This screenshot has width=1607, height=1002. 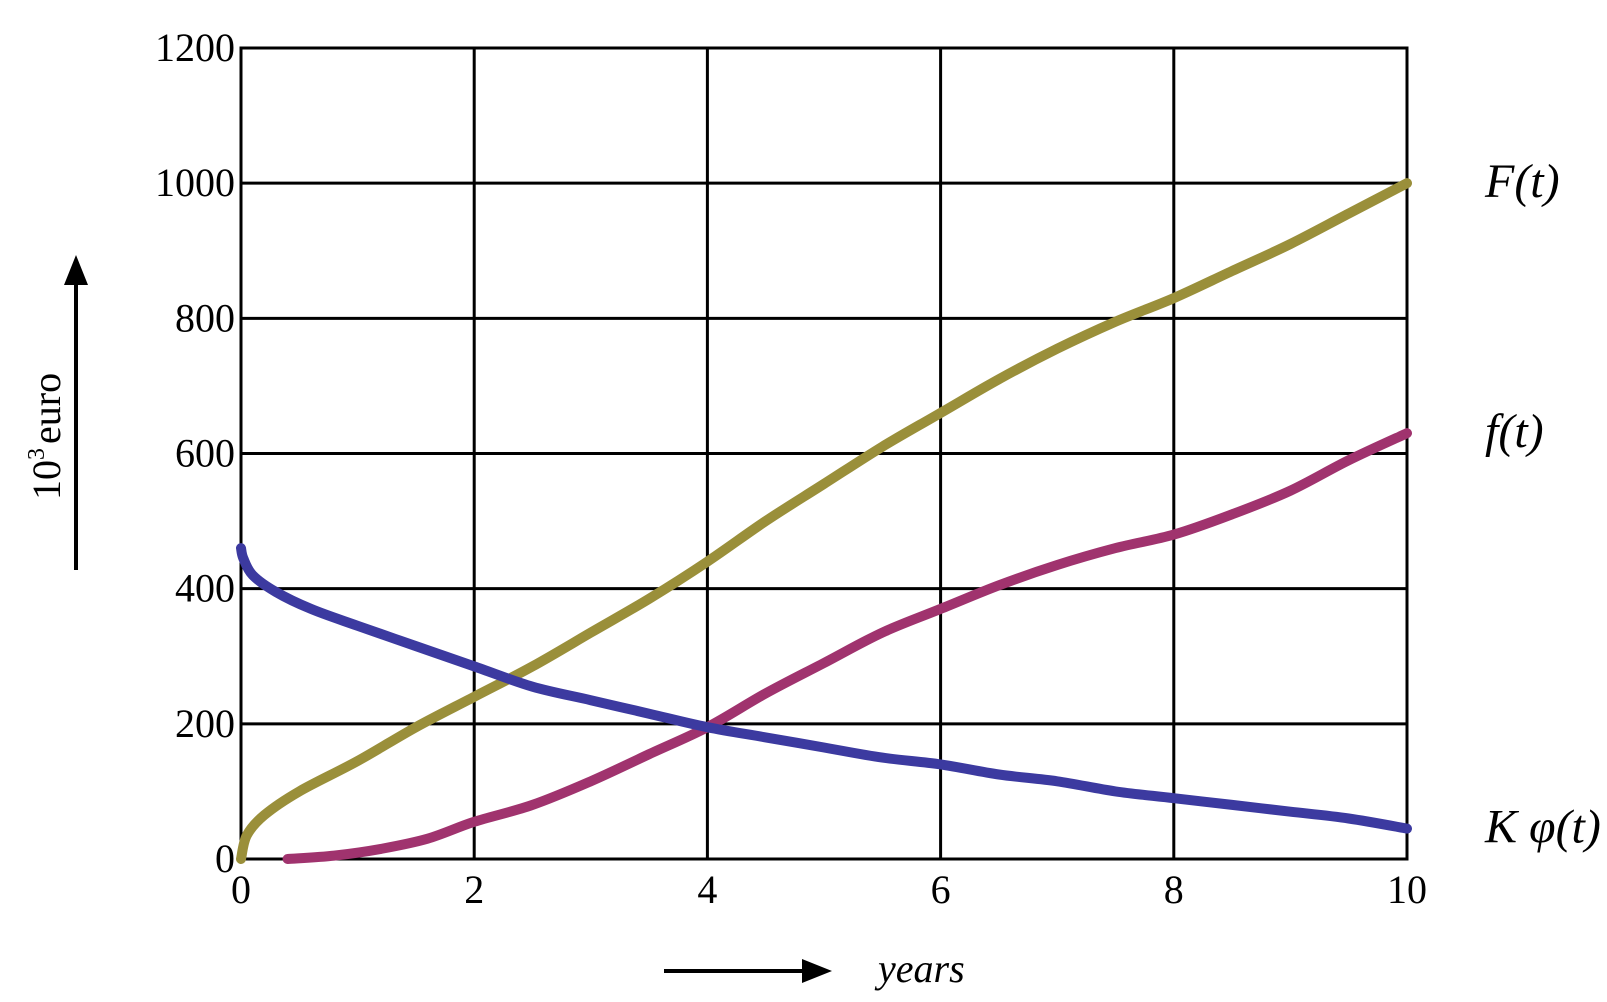 I want to click on y-axis-arrowhead, so click(x=76, y=270).